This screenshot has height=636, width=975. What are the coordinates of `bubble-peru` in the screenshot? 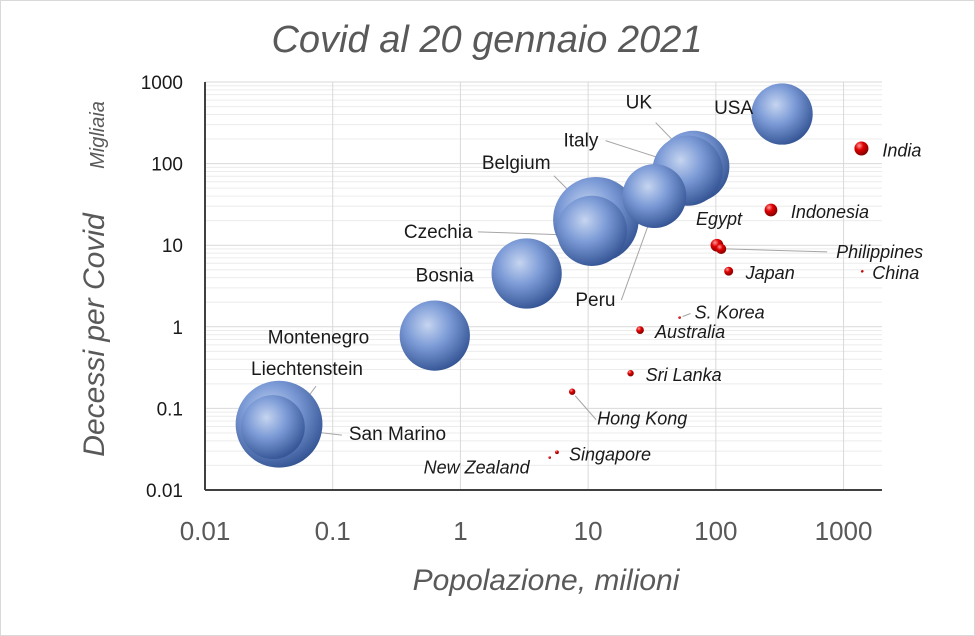 It's located at (654, 196).